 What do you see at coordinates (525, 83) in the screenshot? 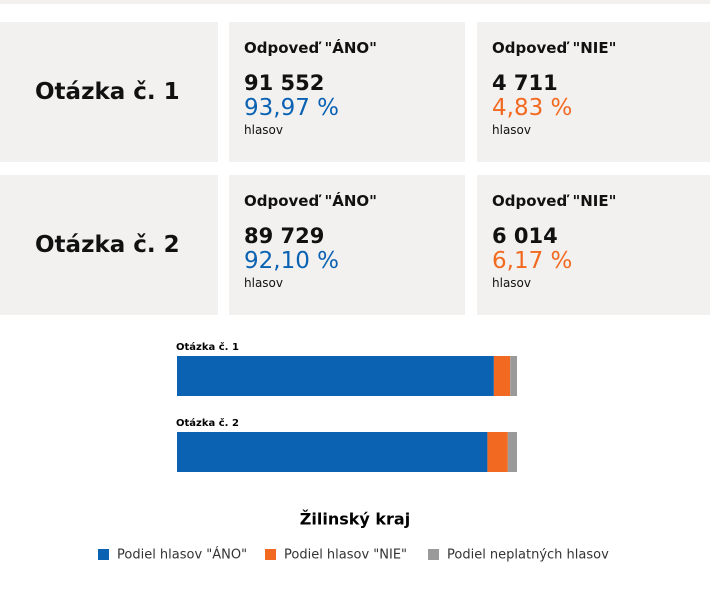
I see `vote-count: 4 711` at bounding box center [525, 83].